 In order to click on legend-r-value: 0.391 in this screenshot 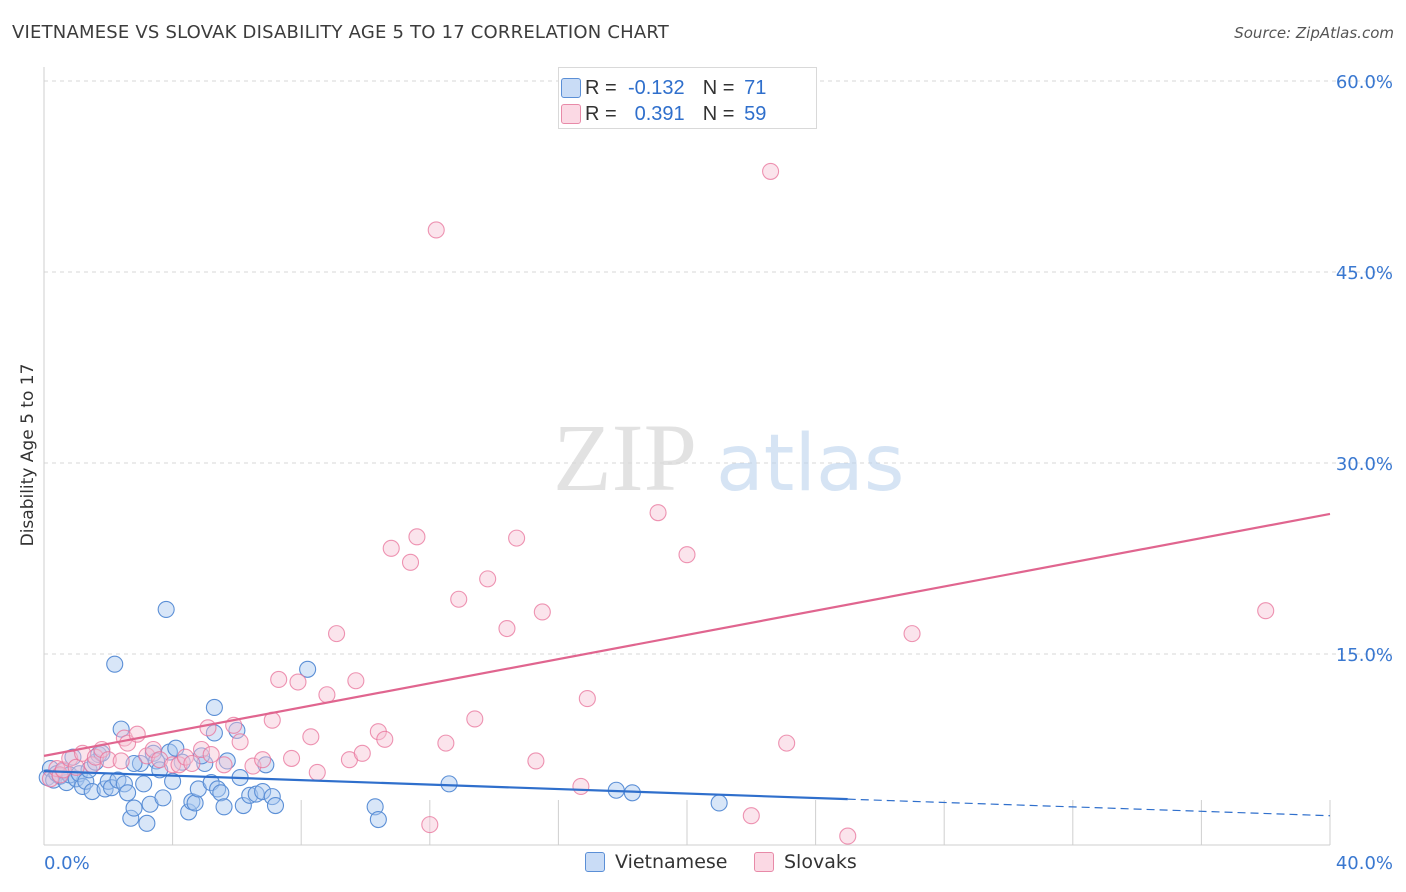, I will do `click(659, 113)`.